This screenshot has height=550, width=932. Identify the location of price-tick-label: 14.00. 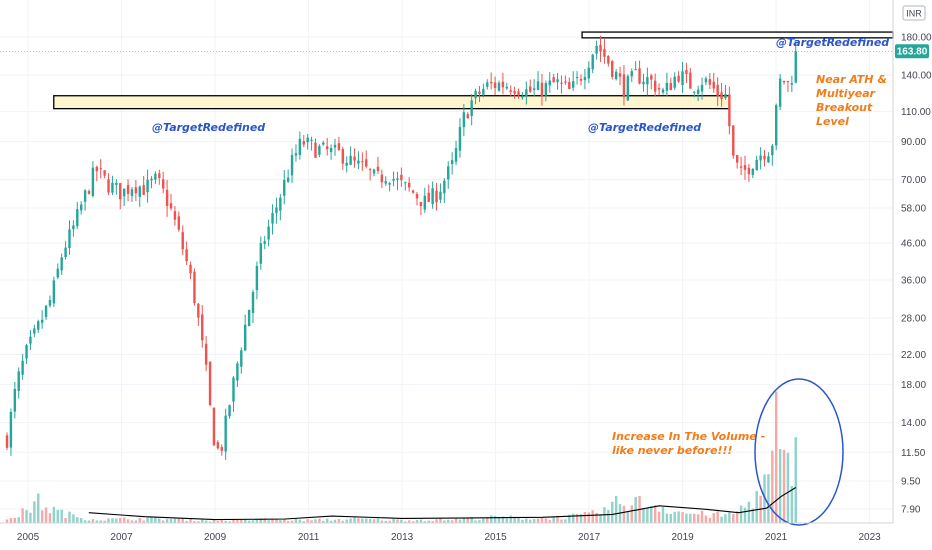
(913, 423).